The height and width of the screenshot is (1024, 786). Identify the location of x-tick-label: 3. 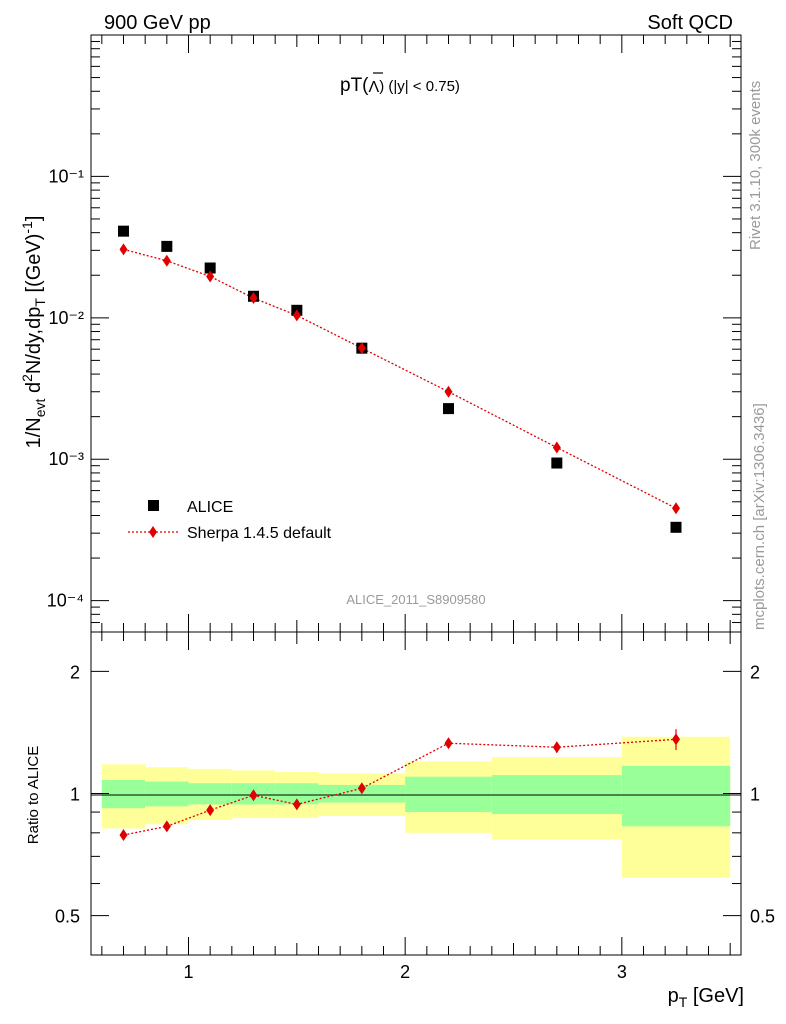
(622, 972).